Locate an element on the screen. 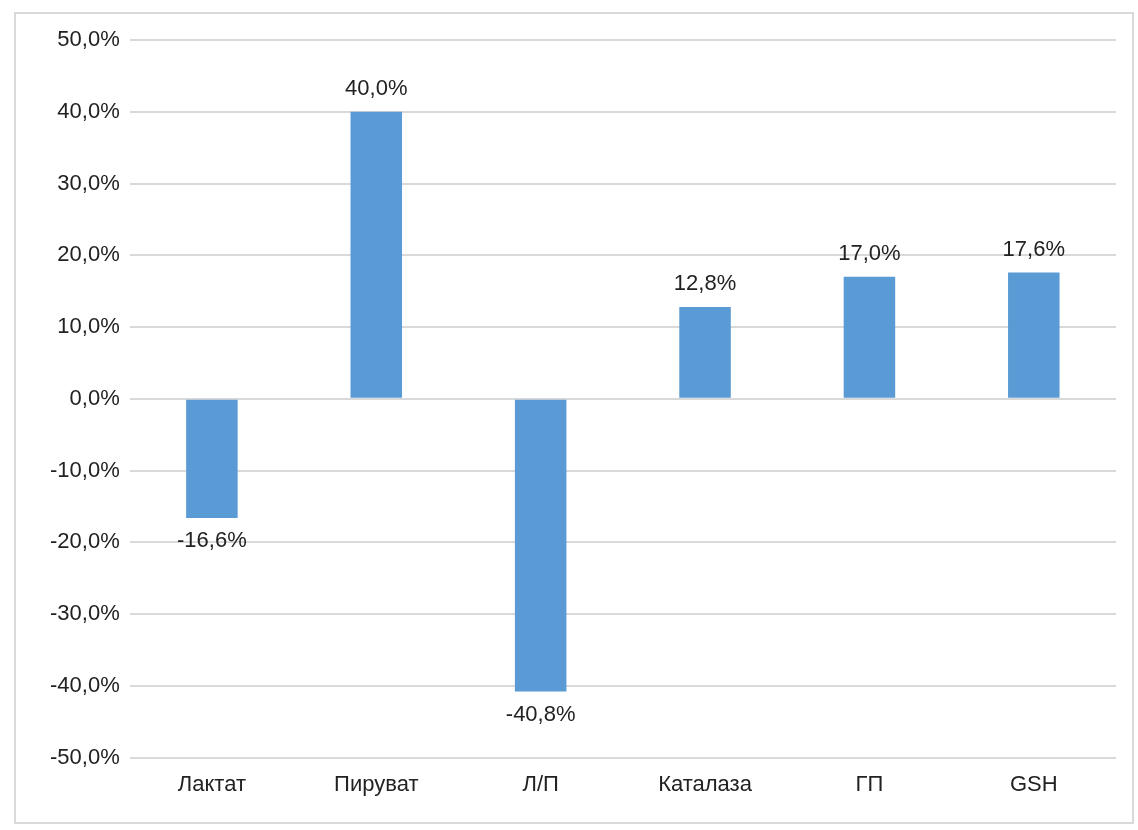  y-tick-label: 30,0% is located at coordinates (88, 182).